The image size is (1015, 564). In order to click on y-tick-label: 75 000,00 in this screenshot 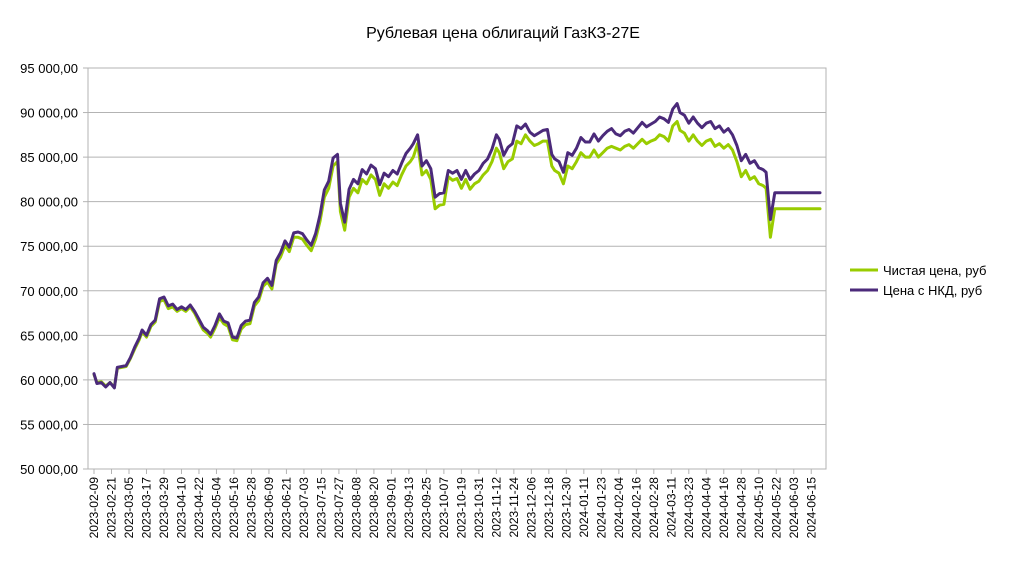, I will do `click(49, 246)`.